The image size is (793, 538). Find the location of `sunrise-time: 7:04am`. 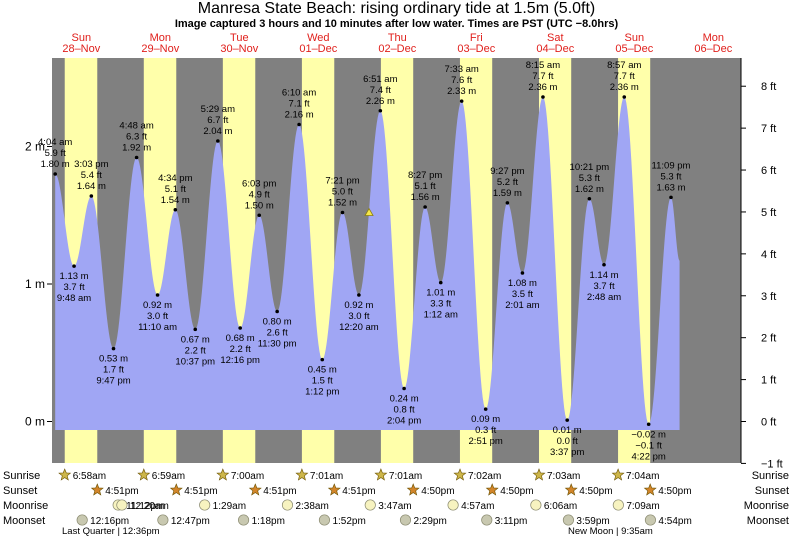

sunrise-time: 7:04am is located at coordinates (642, 476).